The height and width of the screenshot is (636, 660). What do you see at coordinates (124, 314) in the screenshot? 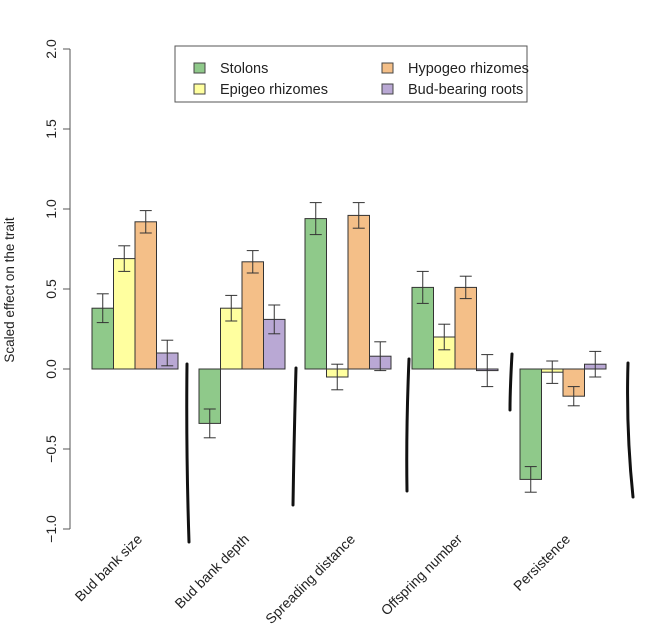
I see `bar-epigeo-rhizomes` at bounding box center [124, 314].